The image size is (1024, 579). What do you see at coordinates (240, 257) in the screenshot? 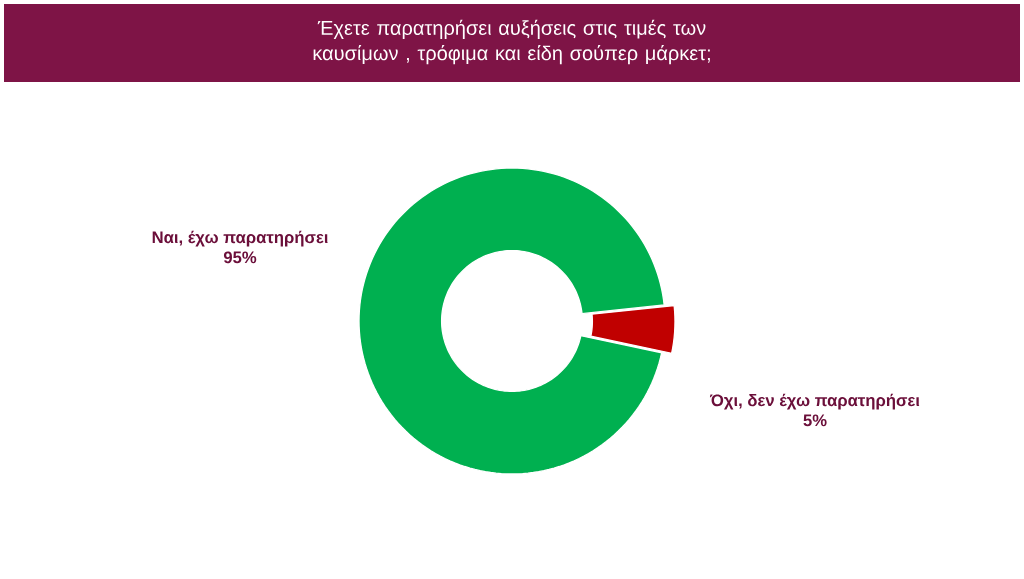
I see `data-label: 95%` at bounding box center [240, 257].